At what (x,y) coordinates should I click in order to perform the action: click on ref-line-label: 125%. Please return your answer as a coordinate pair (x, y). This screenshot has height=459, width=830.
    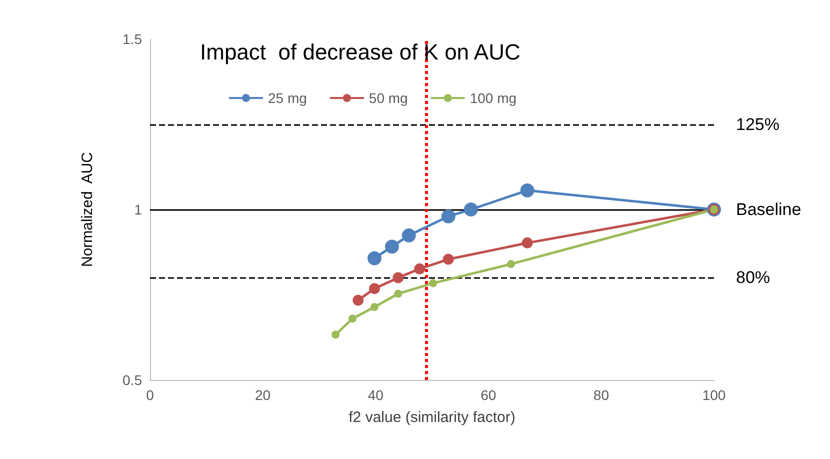
    Looking at the image, I should click on (758, 124).